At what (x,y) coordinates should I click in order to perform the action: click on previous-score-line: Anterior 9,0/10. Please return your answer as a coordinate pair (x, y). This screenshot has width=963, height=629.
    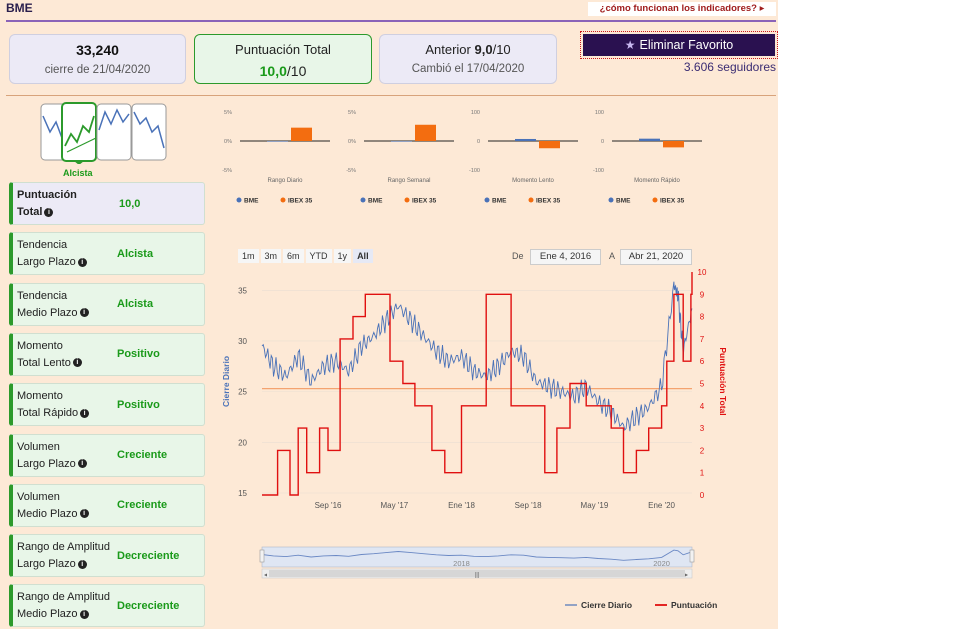
    Looking at the image, I should click on (468, 49).